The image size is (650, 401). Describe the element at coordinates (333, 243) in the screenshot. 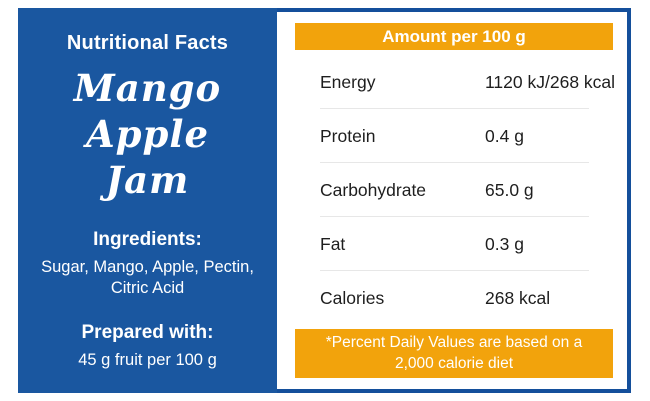

I see `nutrient-label: Fat` at that location.